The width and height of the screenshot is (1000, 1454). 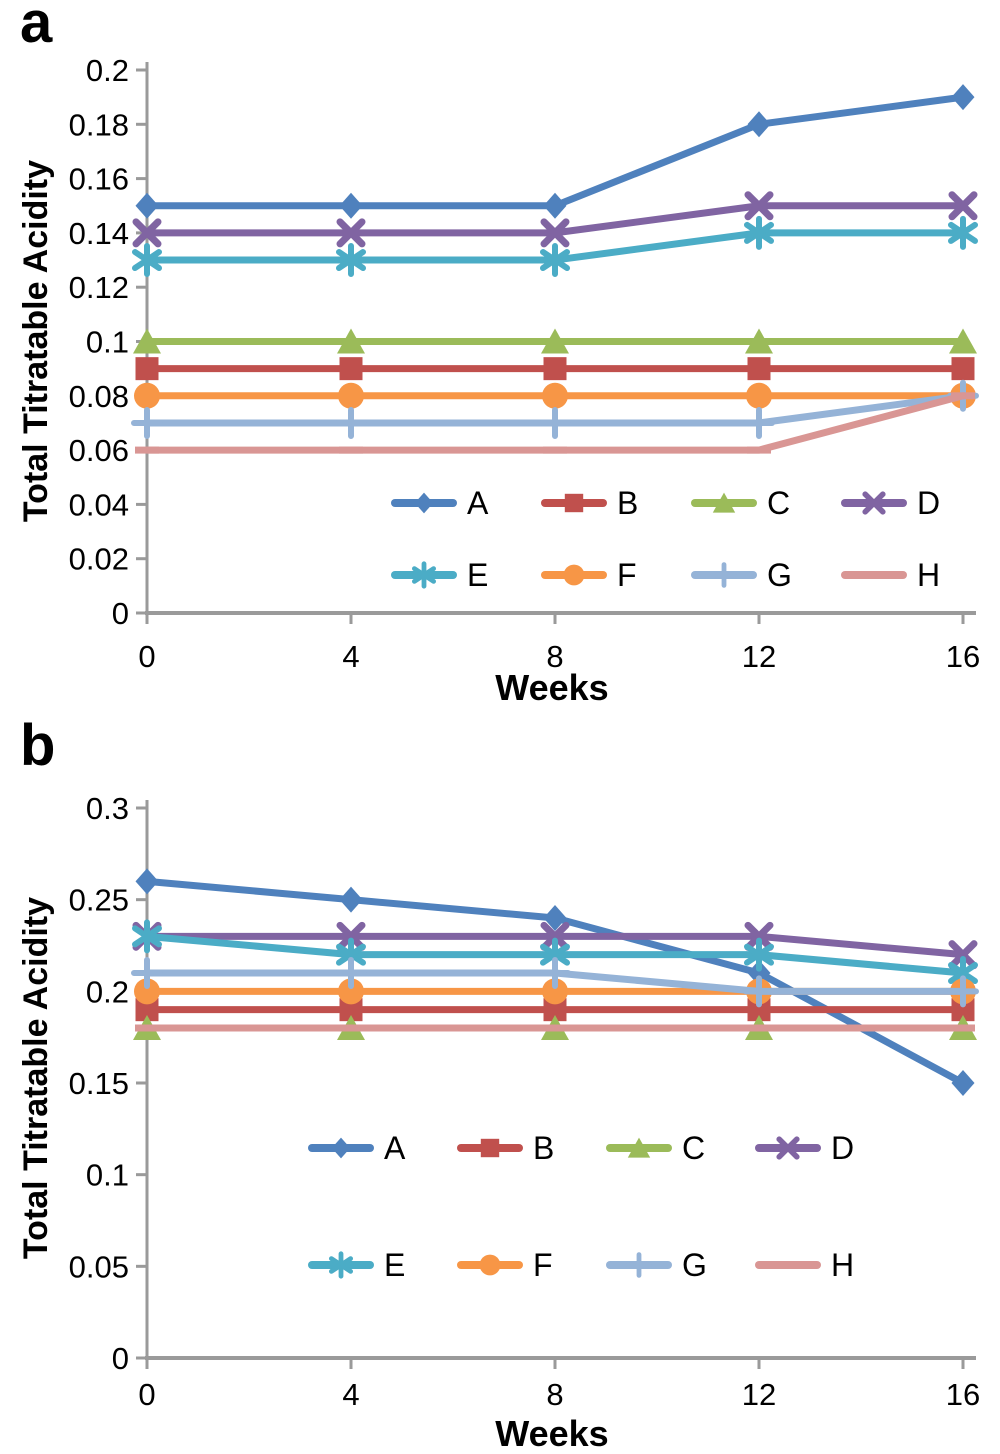 I want to click on y-tick-label: 0.16, so click(x=99, y=179).